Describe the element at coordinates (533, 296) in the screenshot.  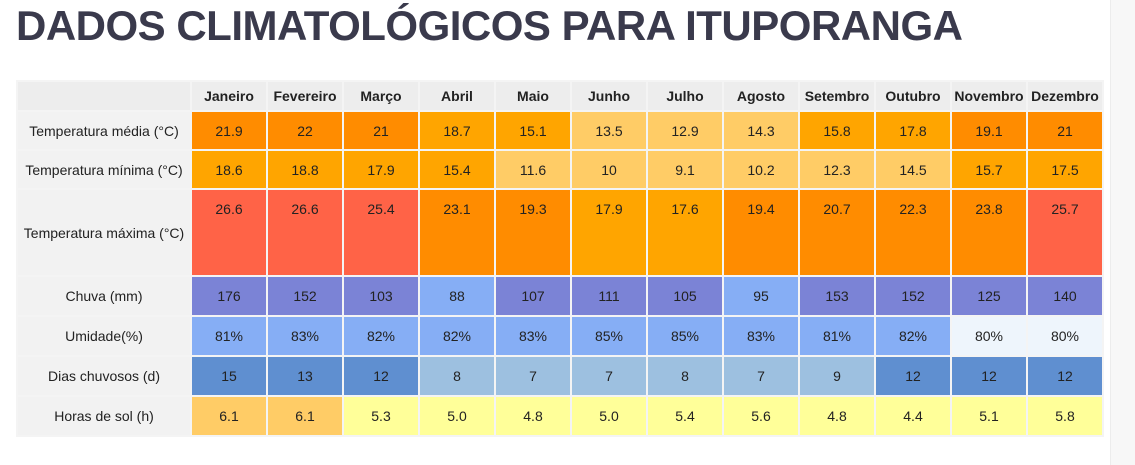
I see `value-cell: 107` at that location.